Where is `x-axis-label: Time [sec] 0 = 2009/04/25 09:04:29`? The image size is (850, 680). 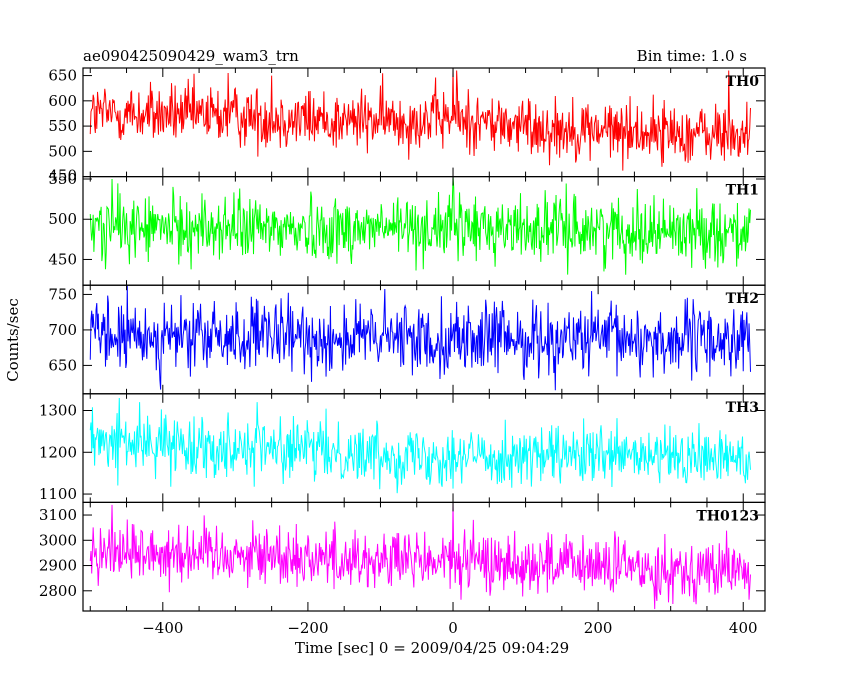 x-axis-label: Time [sec] 0 = 2009/04/25 09:04:29 is located at coordinates (432, 648).